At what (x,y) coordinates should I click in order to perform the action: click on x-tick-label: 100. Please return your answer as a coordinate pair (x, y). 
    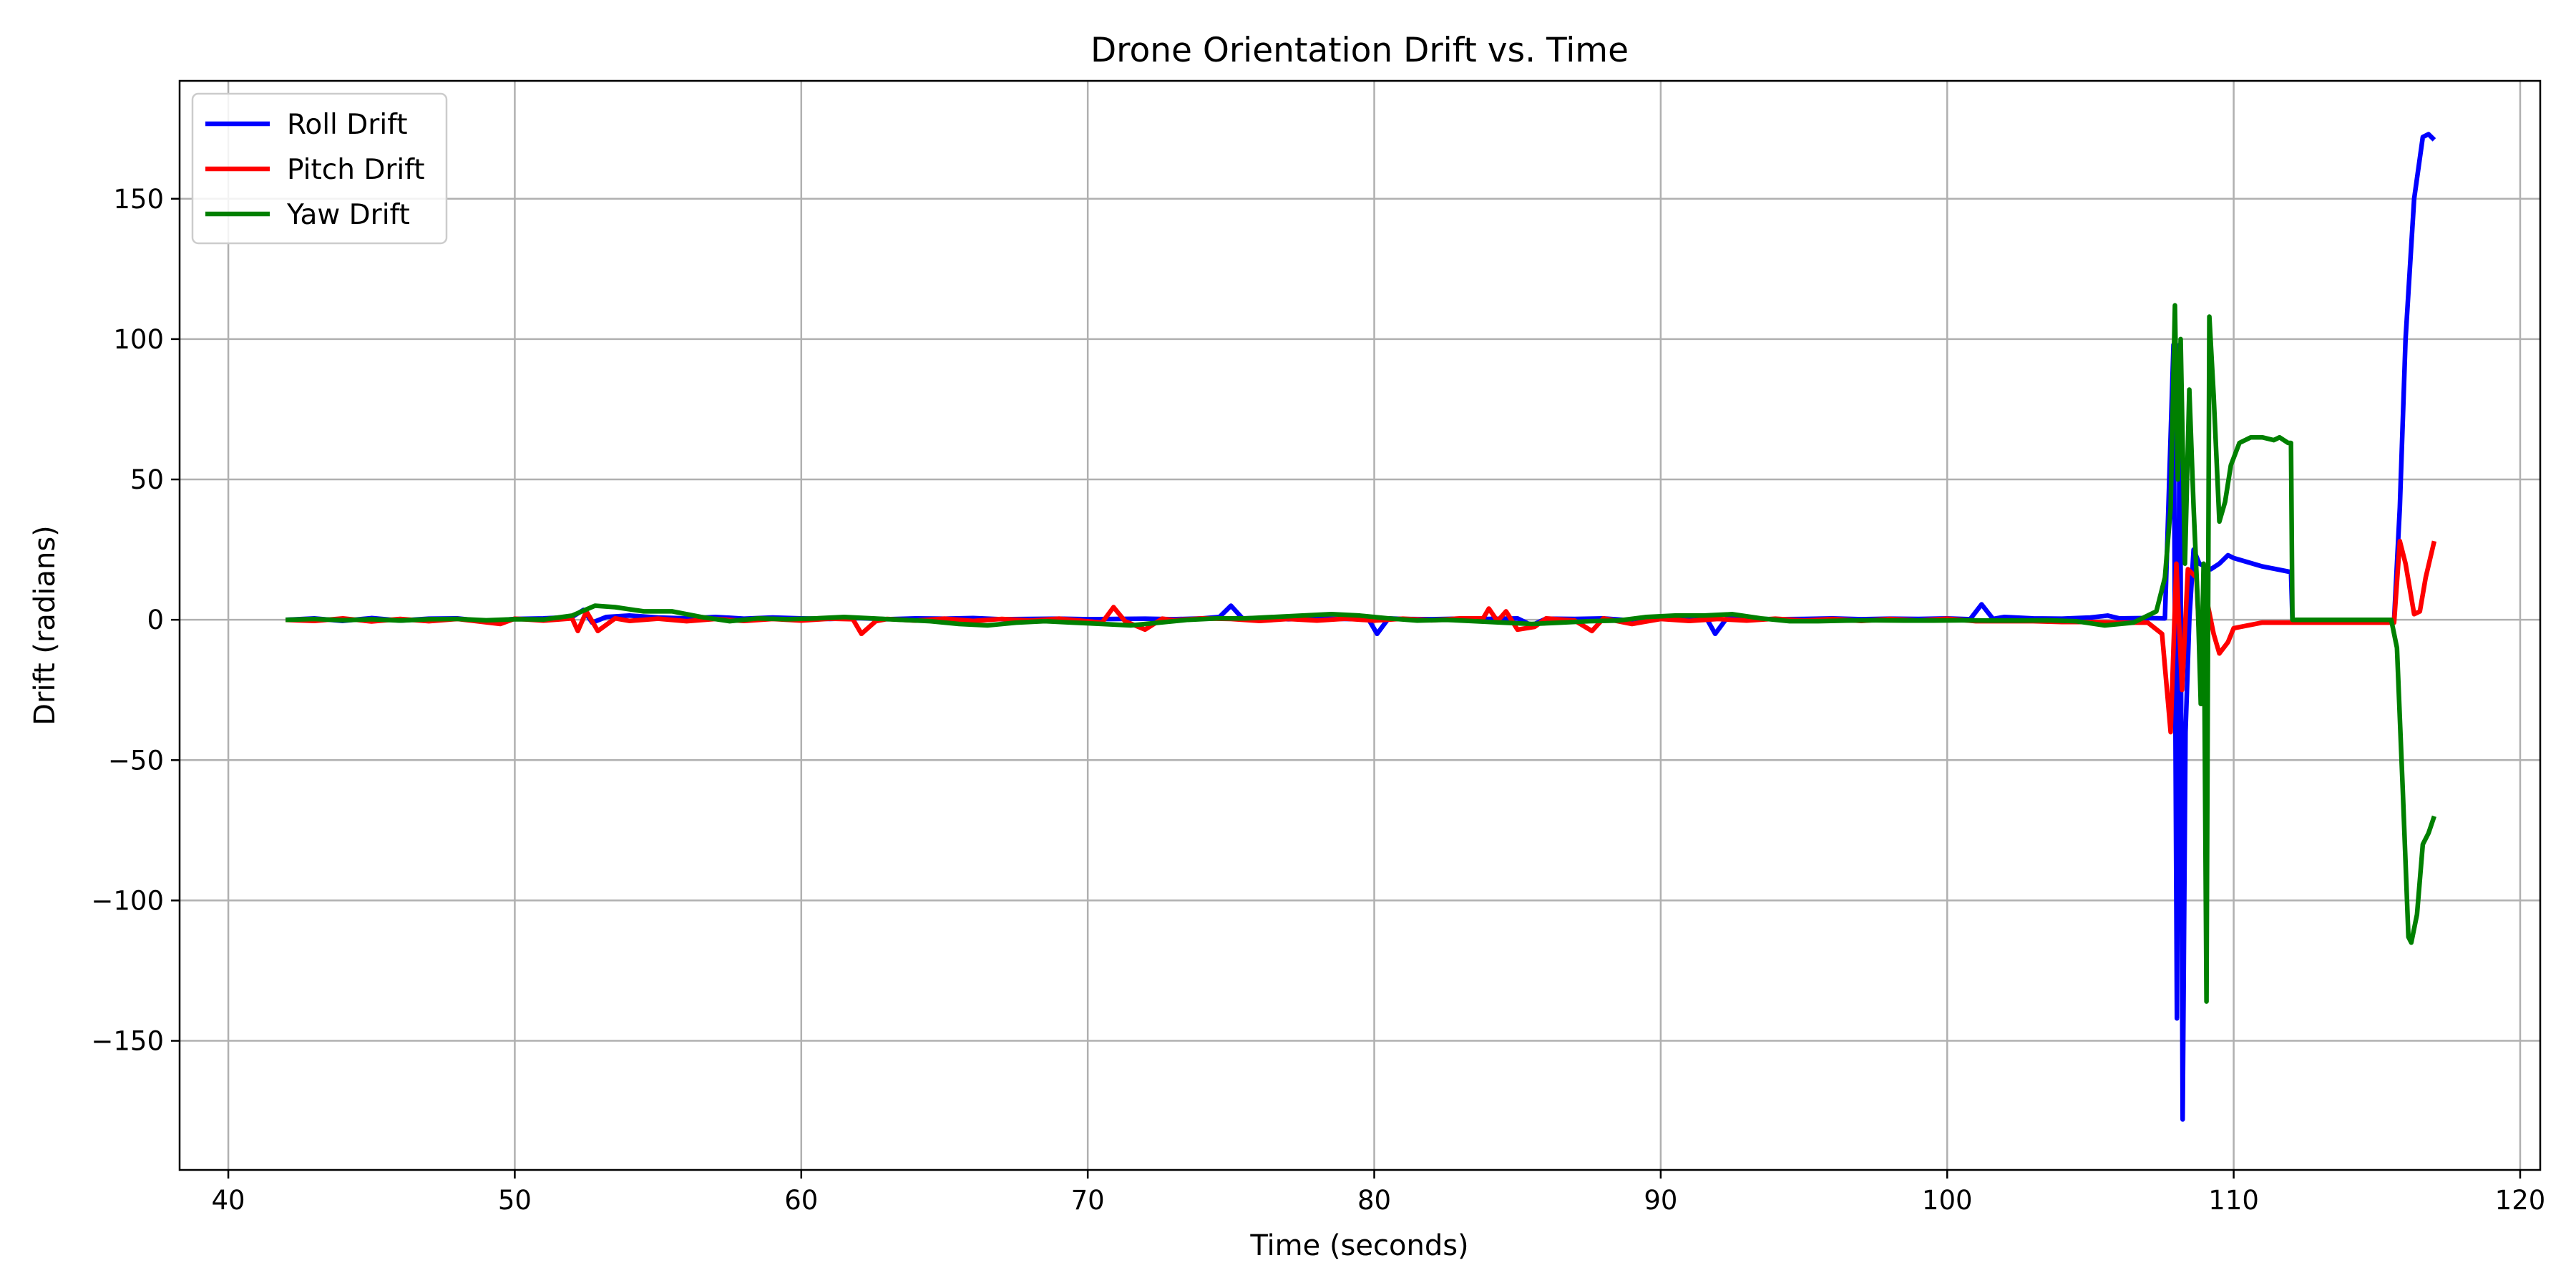
    Looking at the image, I should click on (1947, 1200).